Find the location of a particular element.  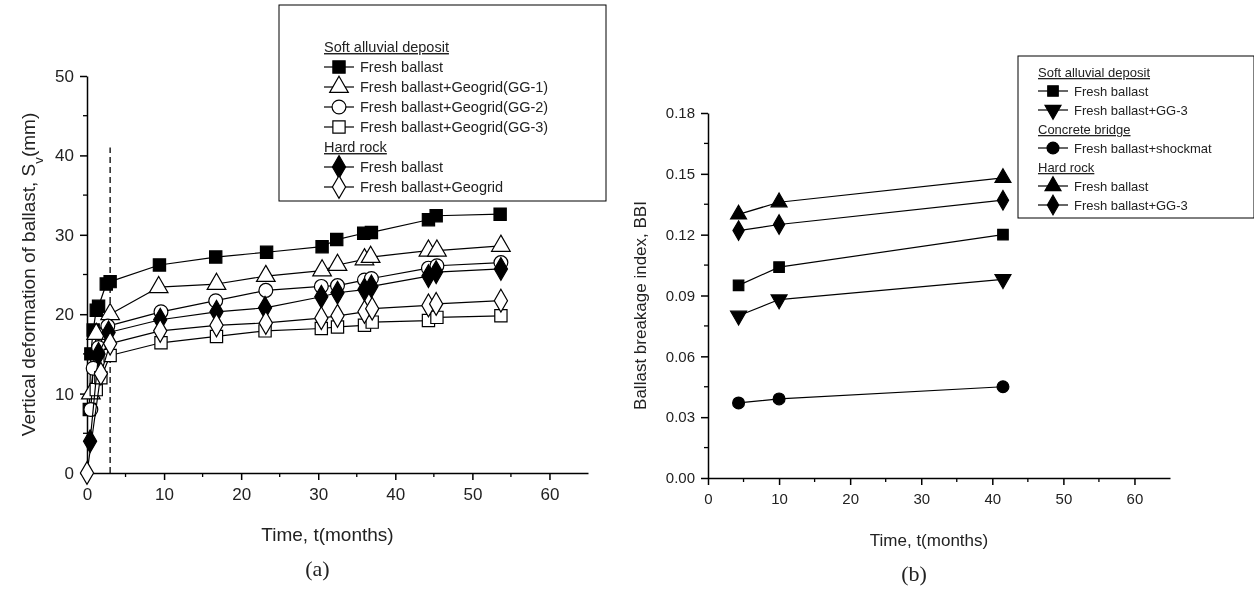

text: (a) is located at coordinates (317, 568).